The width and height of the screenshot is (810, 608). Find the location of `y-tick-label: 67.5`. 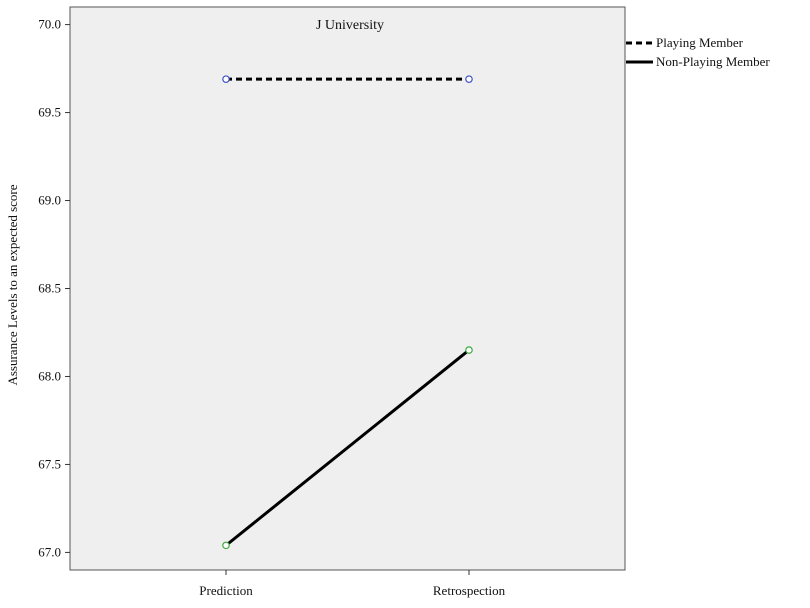

y-tick-label: 67.5 is located at coordinates (49, 463).